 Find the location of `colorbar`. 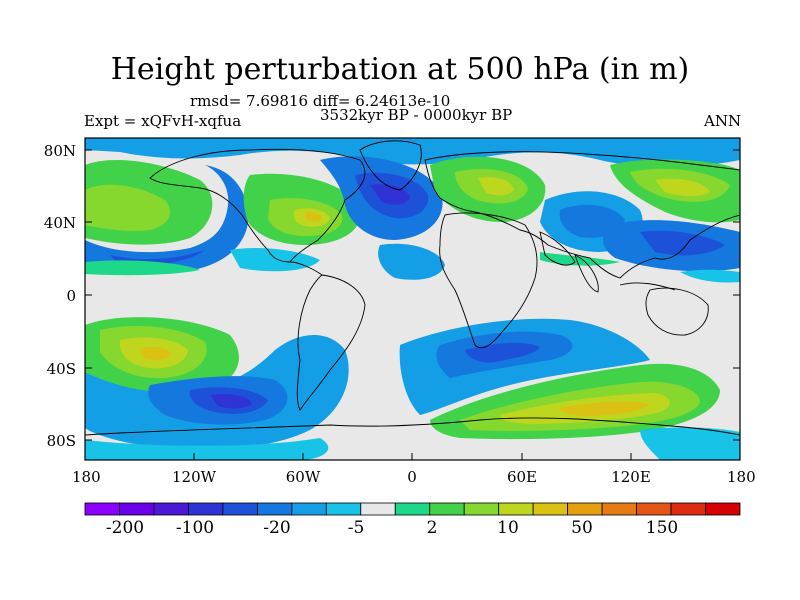

colorbar is located at coordinates (412, 509).